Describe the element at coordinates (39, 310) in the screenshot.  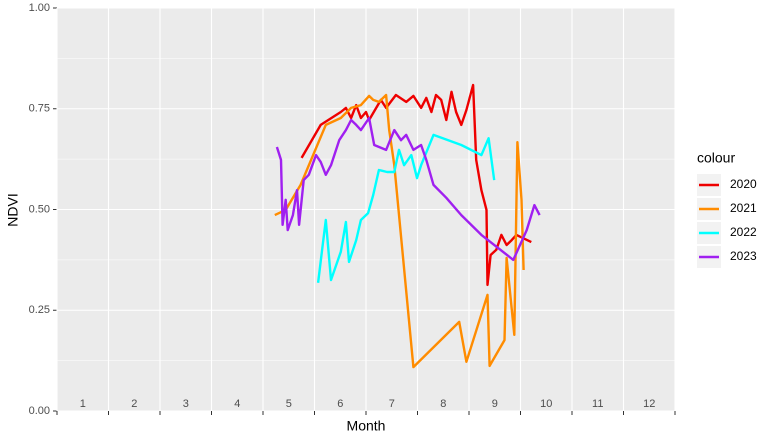
I see `y-tick-label: 0.25` at that location.